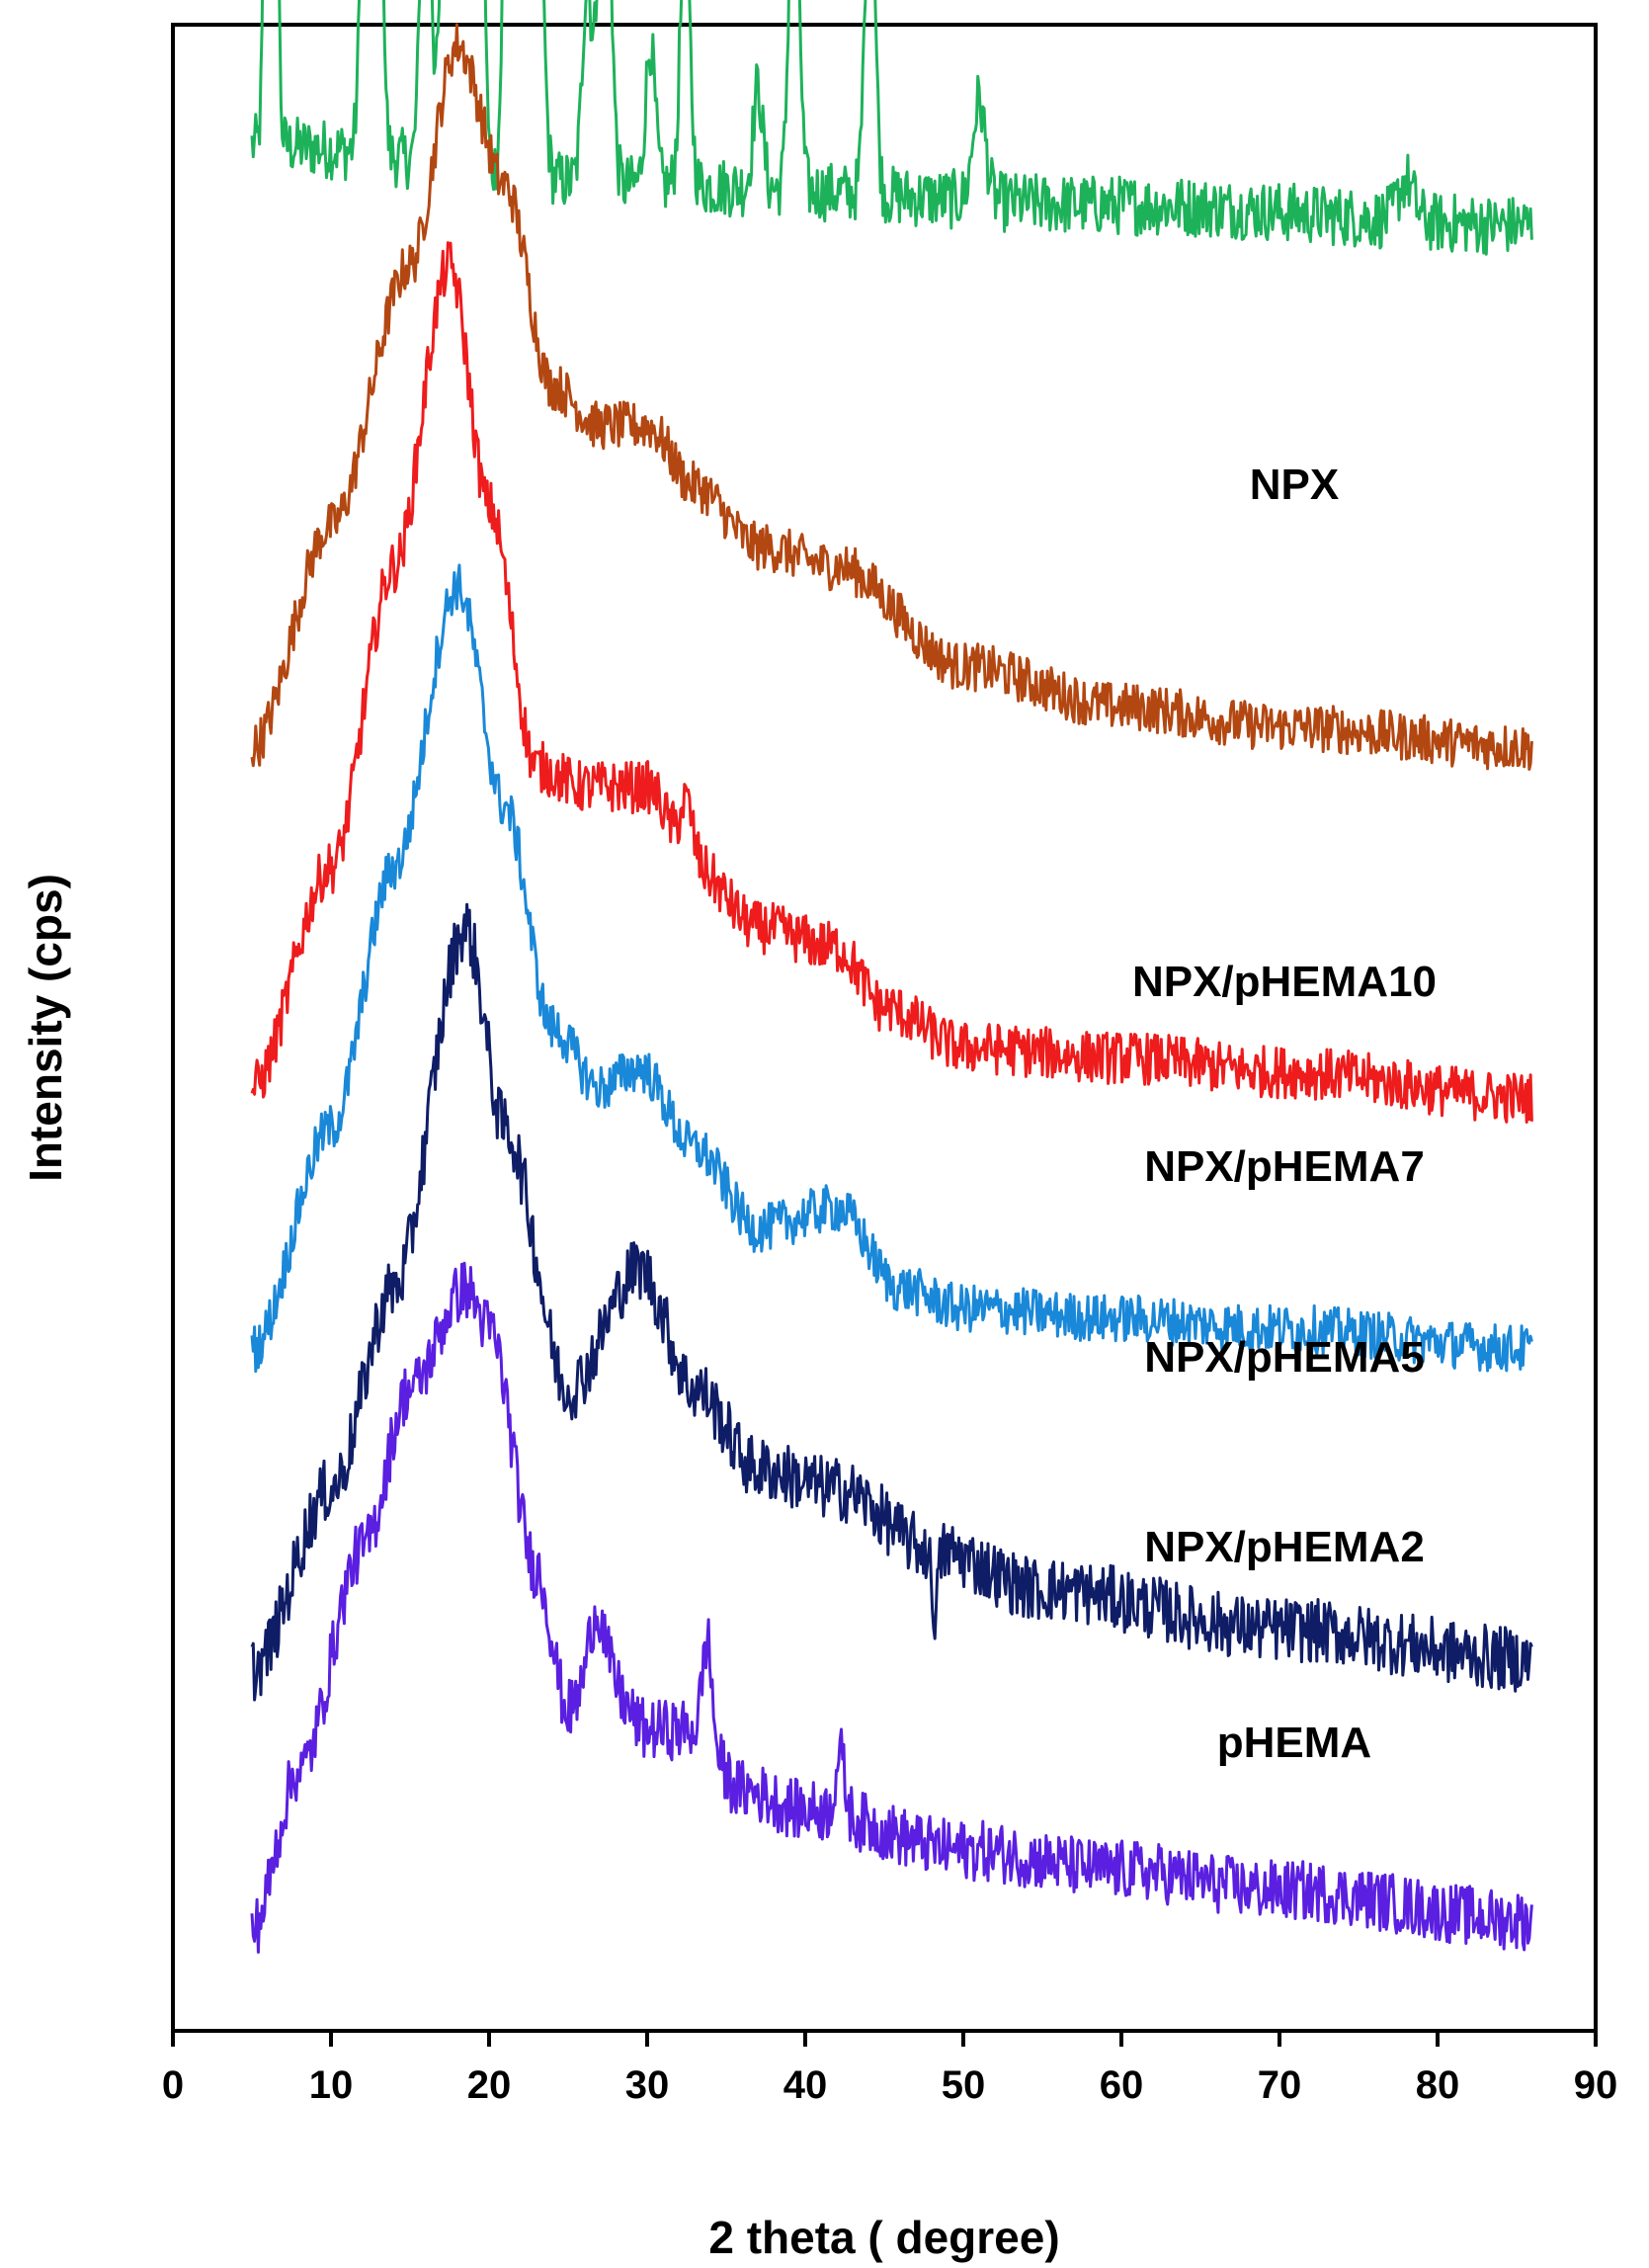 This screenshot has width=1649, height=2268. Describe the element at coordinates (1438, 2085) in the screenshot. I see `x-tick-label: 80` at that location.